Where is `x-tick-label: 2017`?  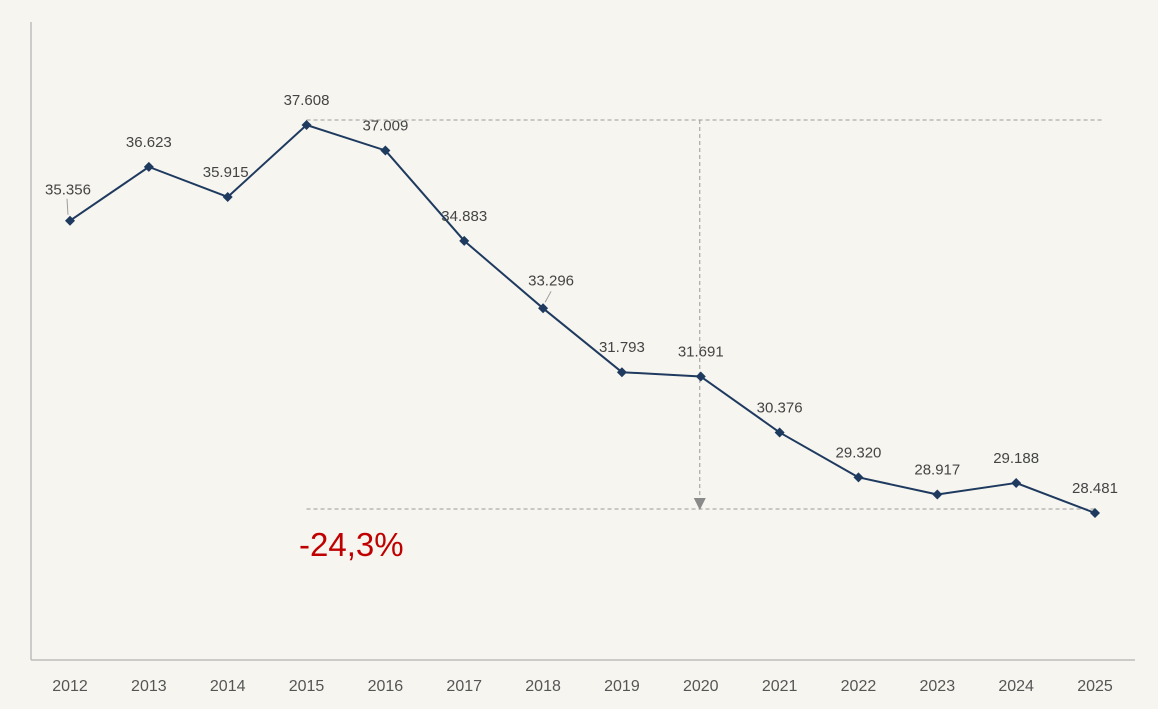 x-tick-label: 2017 is located at coordinates (464, 686).